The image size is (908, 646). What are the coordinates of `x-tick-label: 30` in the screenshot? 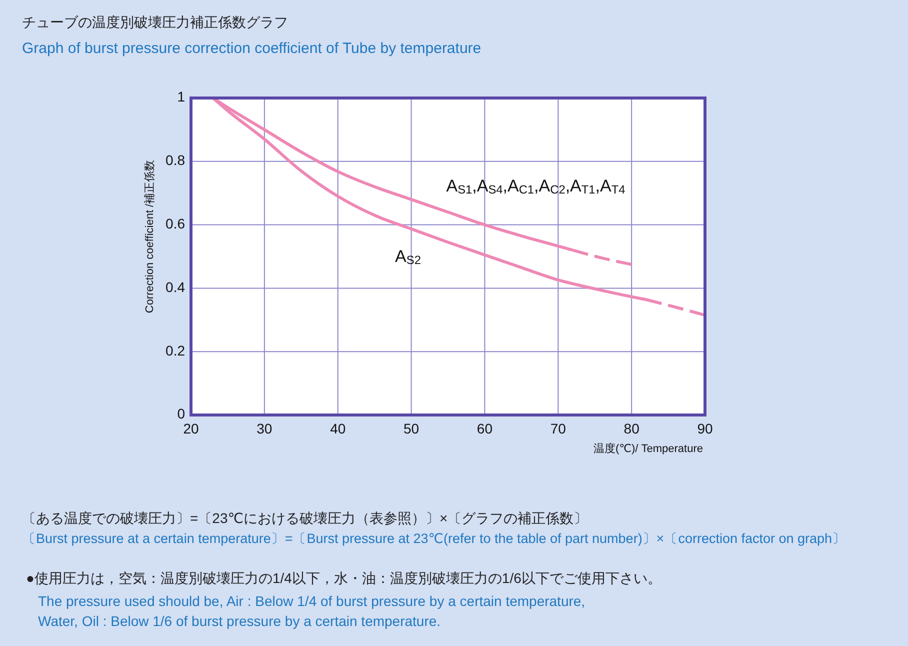 It's located at (264, 428).